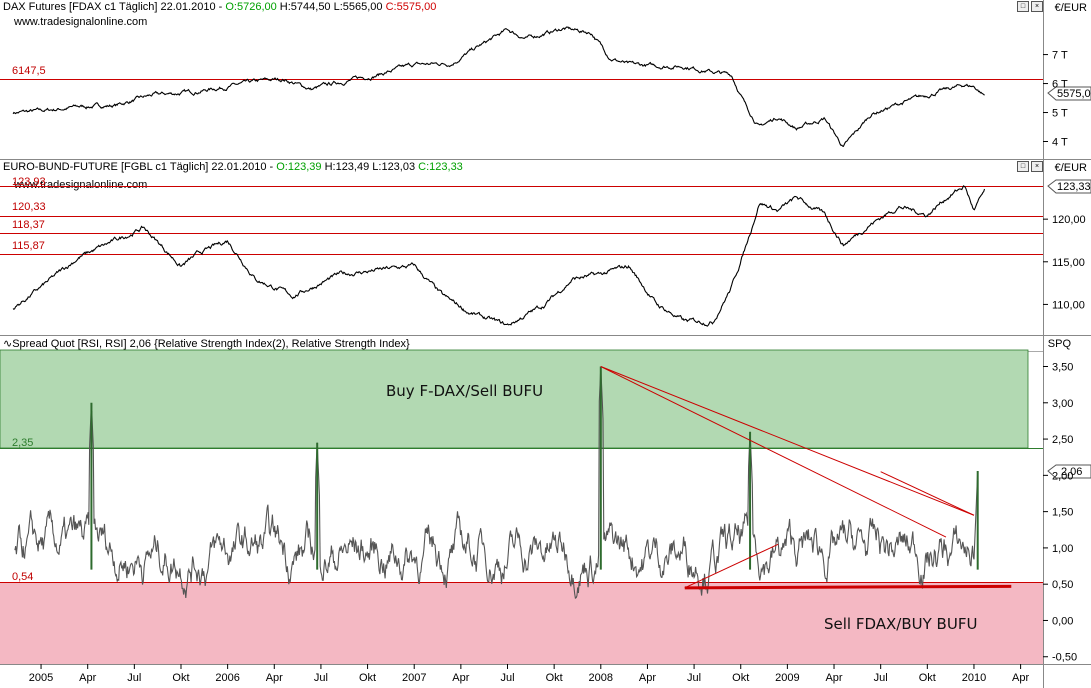 The height and width of the screenshot is (688, 1091). Describe the element at coordinates (440, 167) in the screenshot. I see `bund-close: C:123,33` at that location.